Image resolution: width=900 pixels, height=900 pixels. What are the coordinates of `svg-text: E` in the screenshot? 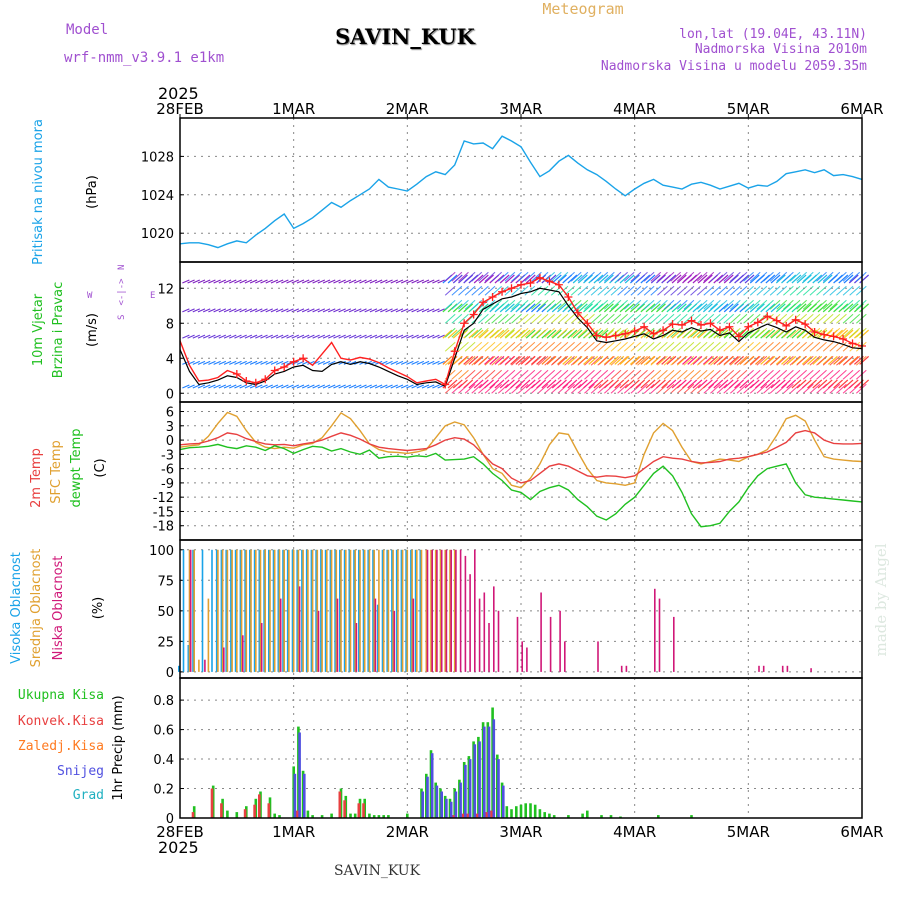 It's located at (152, 296).